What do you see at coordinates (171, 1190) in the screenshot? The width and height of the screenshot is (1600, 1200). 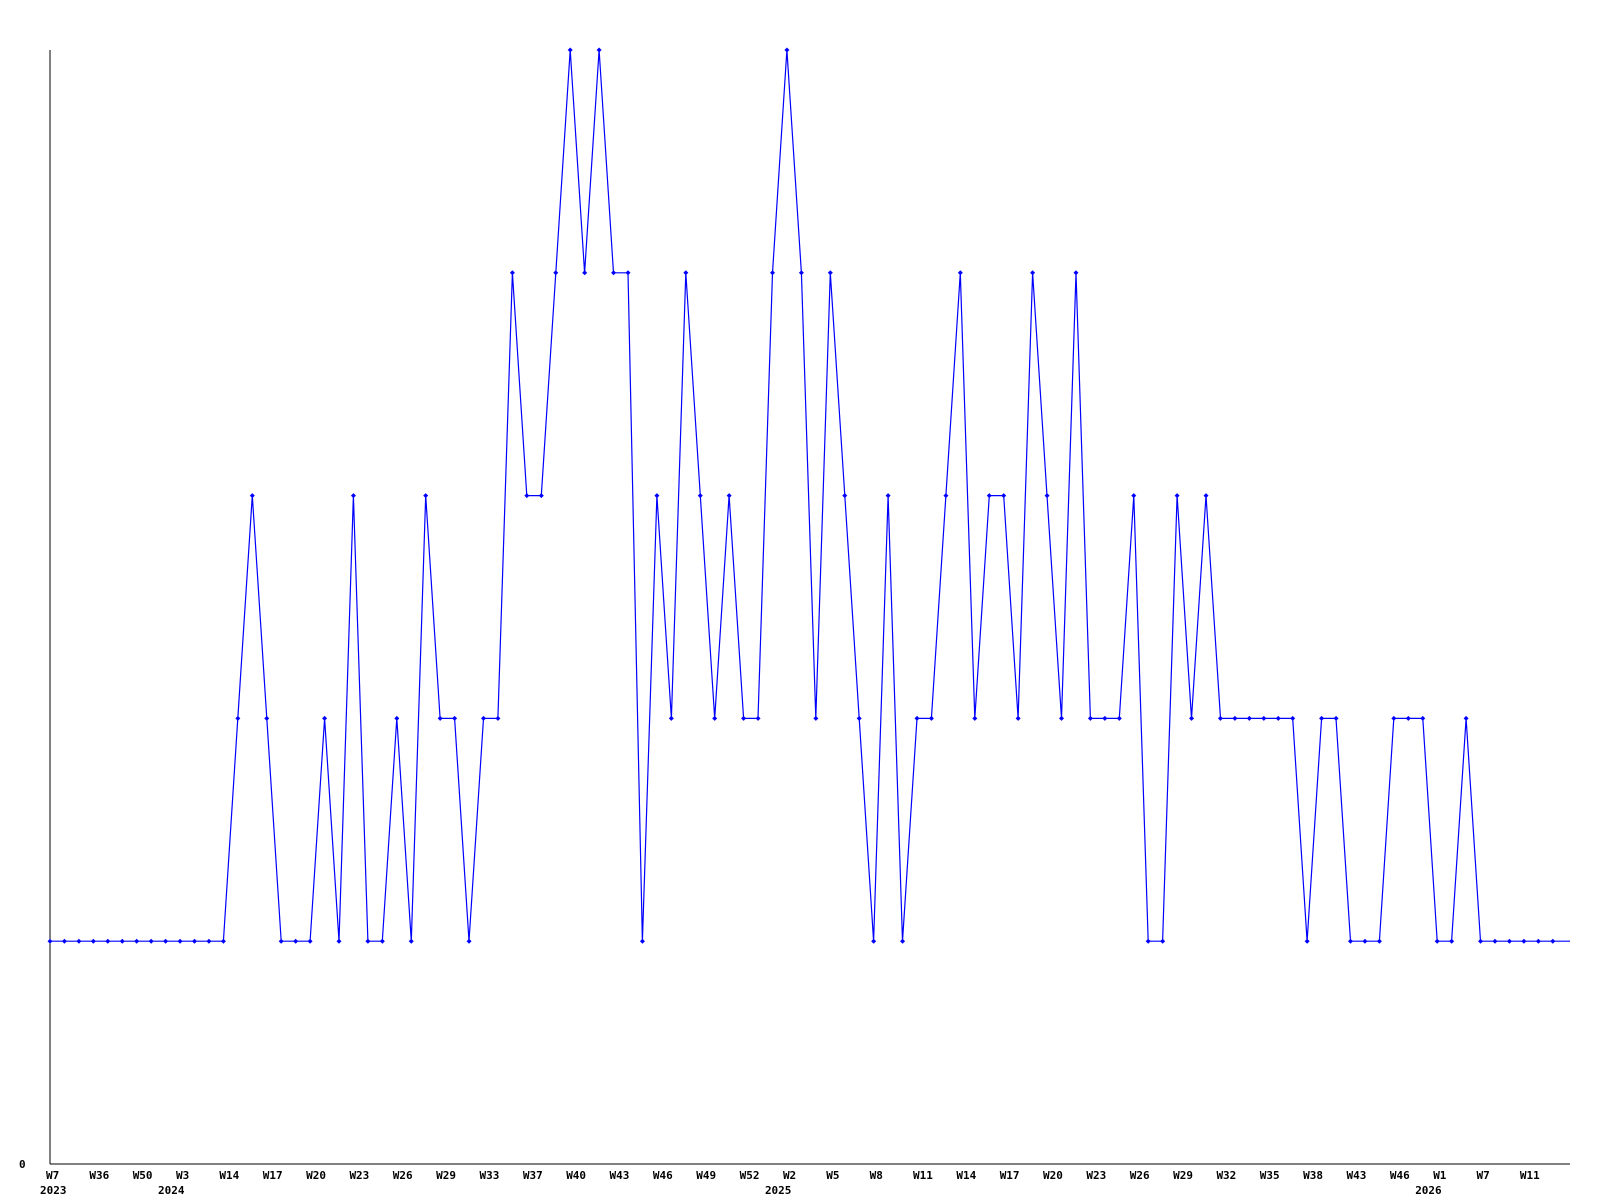 I see `x-year-label: 2024` at bounding box center [171, 1190].